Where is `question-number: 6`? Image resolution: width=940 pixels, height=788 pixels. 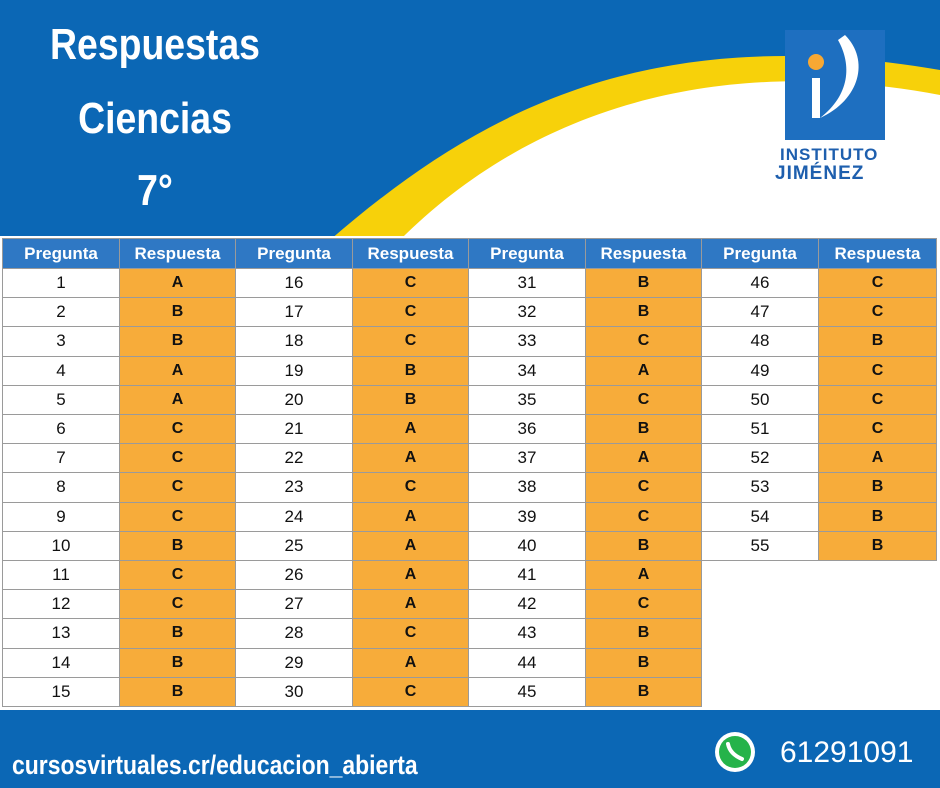 question-number: 6 is located at coordinates (61, 429).